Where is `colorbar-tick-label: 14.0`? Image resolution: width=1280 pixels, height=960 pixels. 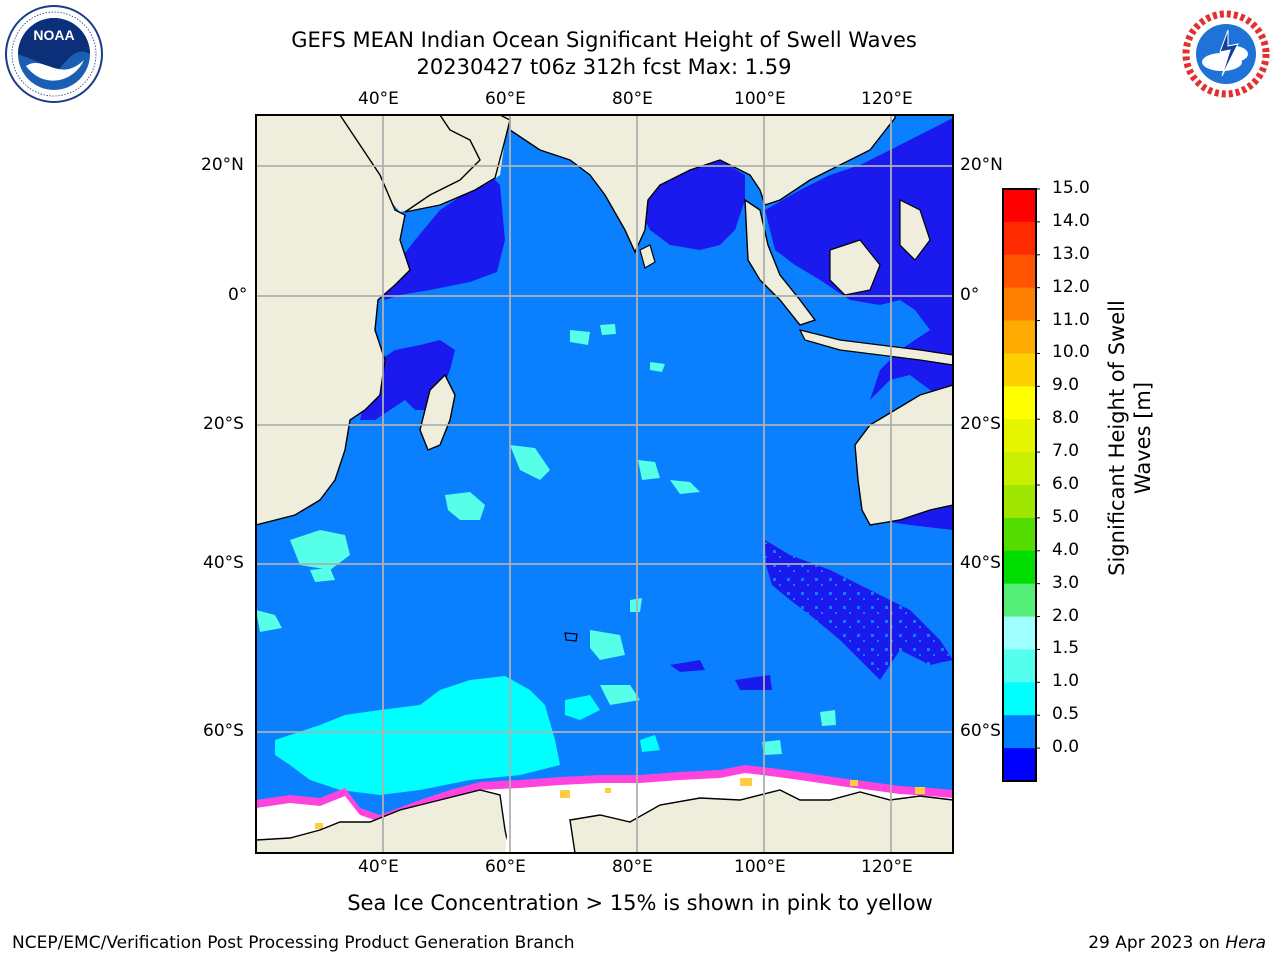
colorbar-tick-label: 14.0 is located at coordinates (1071, 220).